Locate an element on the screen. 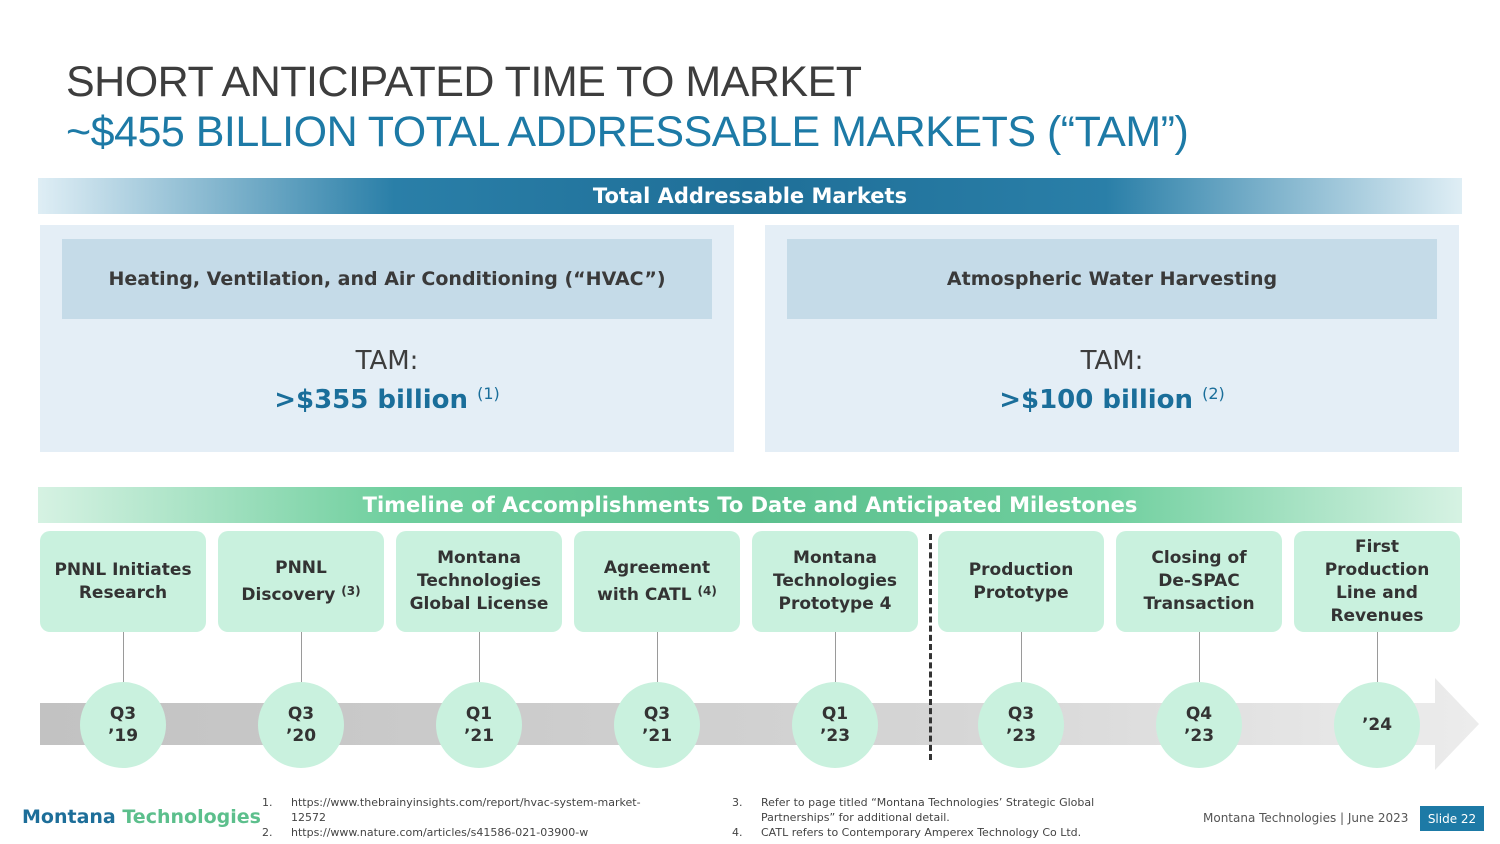 This screenshot has height=844, width=1500. footnote-ref: (1) is located at coordinates (488, 393).